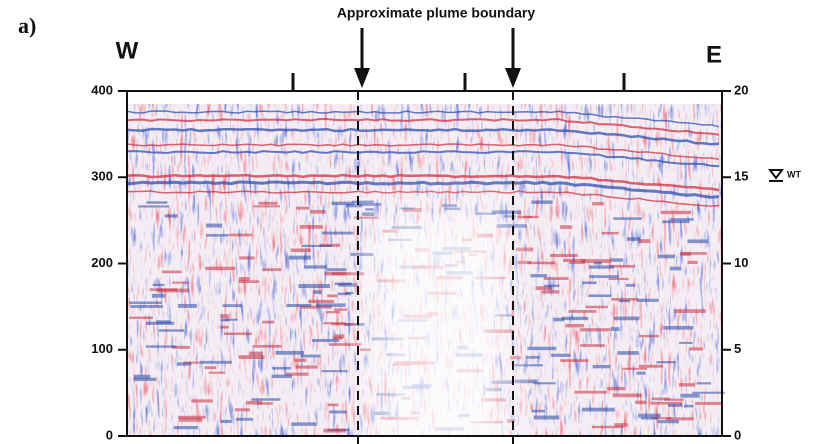 This screenshot has height=444, width=816. I want to click on y-tick-label: 100, so click(102, 348).